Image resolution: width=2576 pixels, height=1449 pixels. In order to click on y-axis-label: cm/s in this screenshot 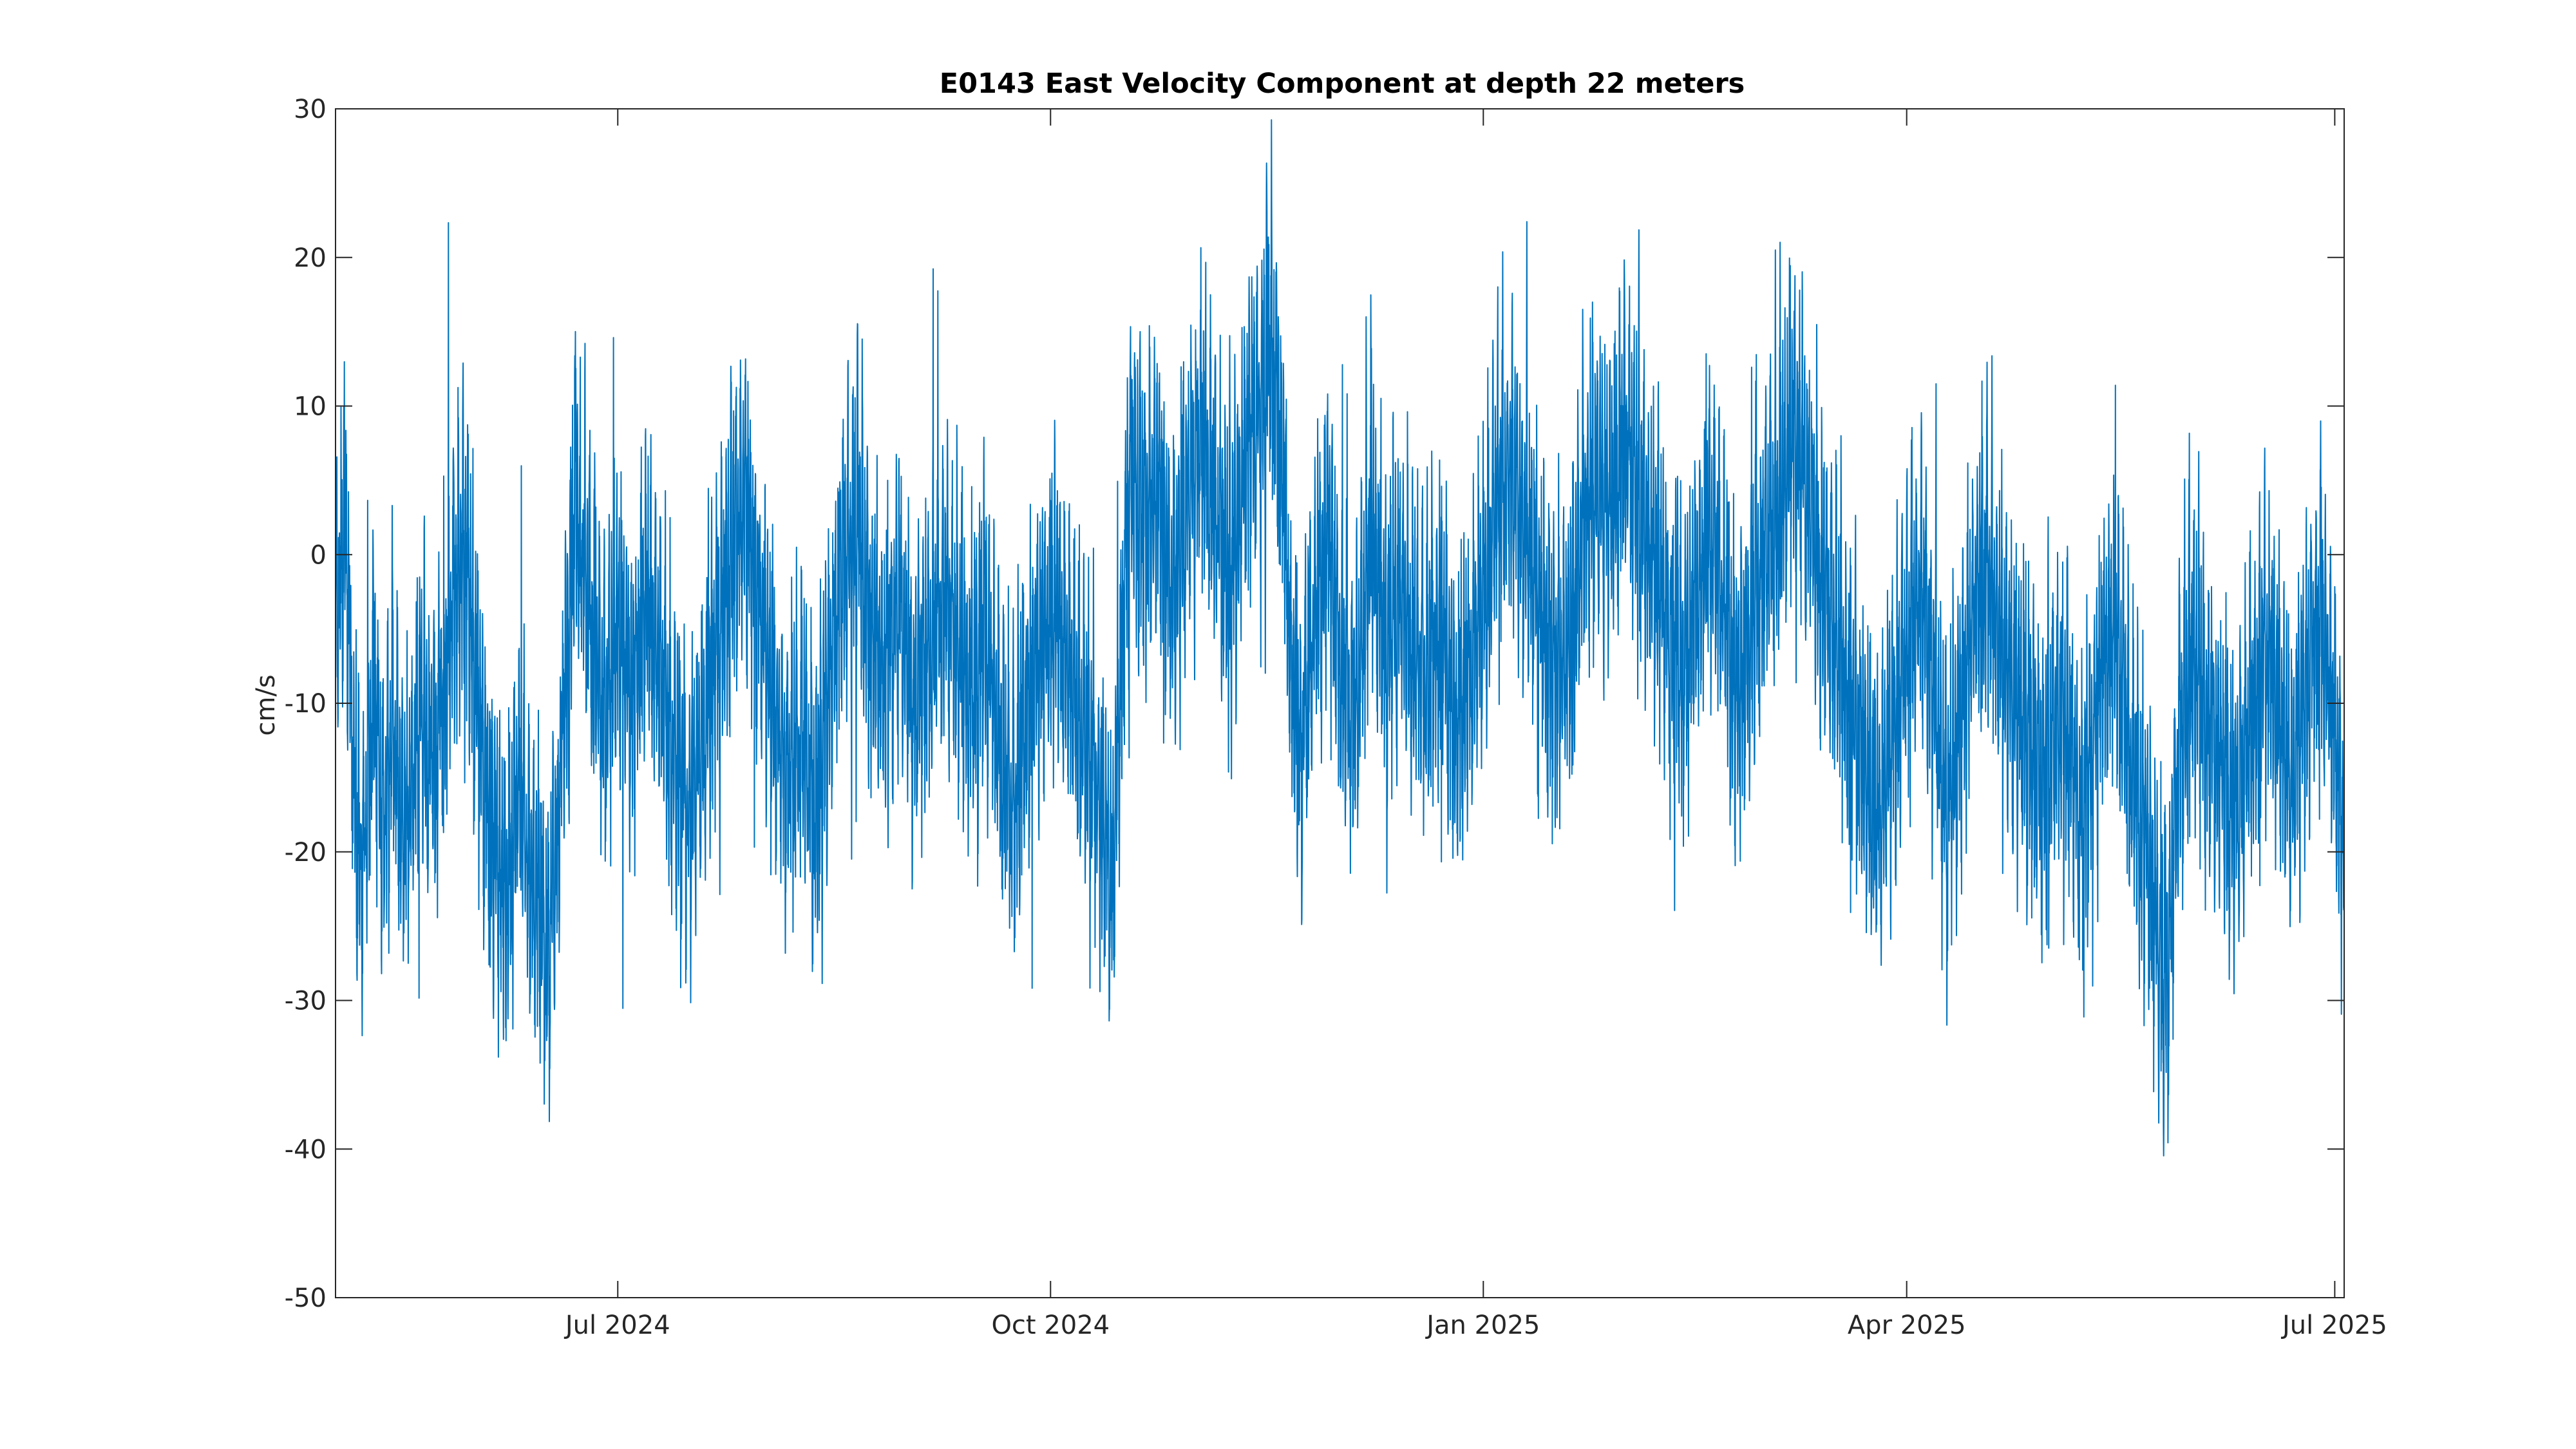, I will do `click(266, 705)`.